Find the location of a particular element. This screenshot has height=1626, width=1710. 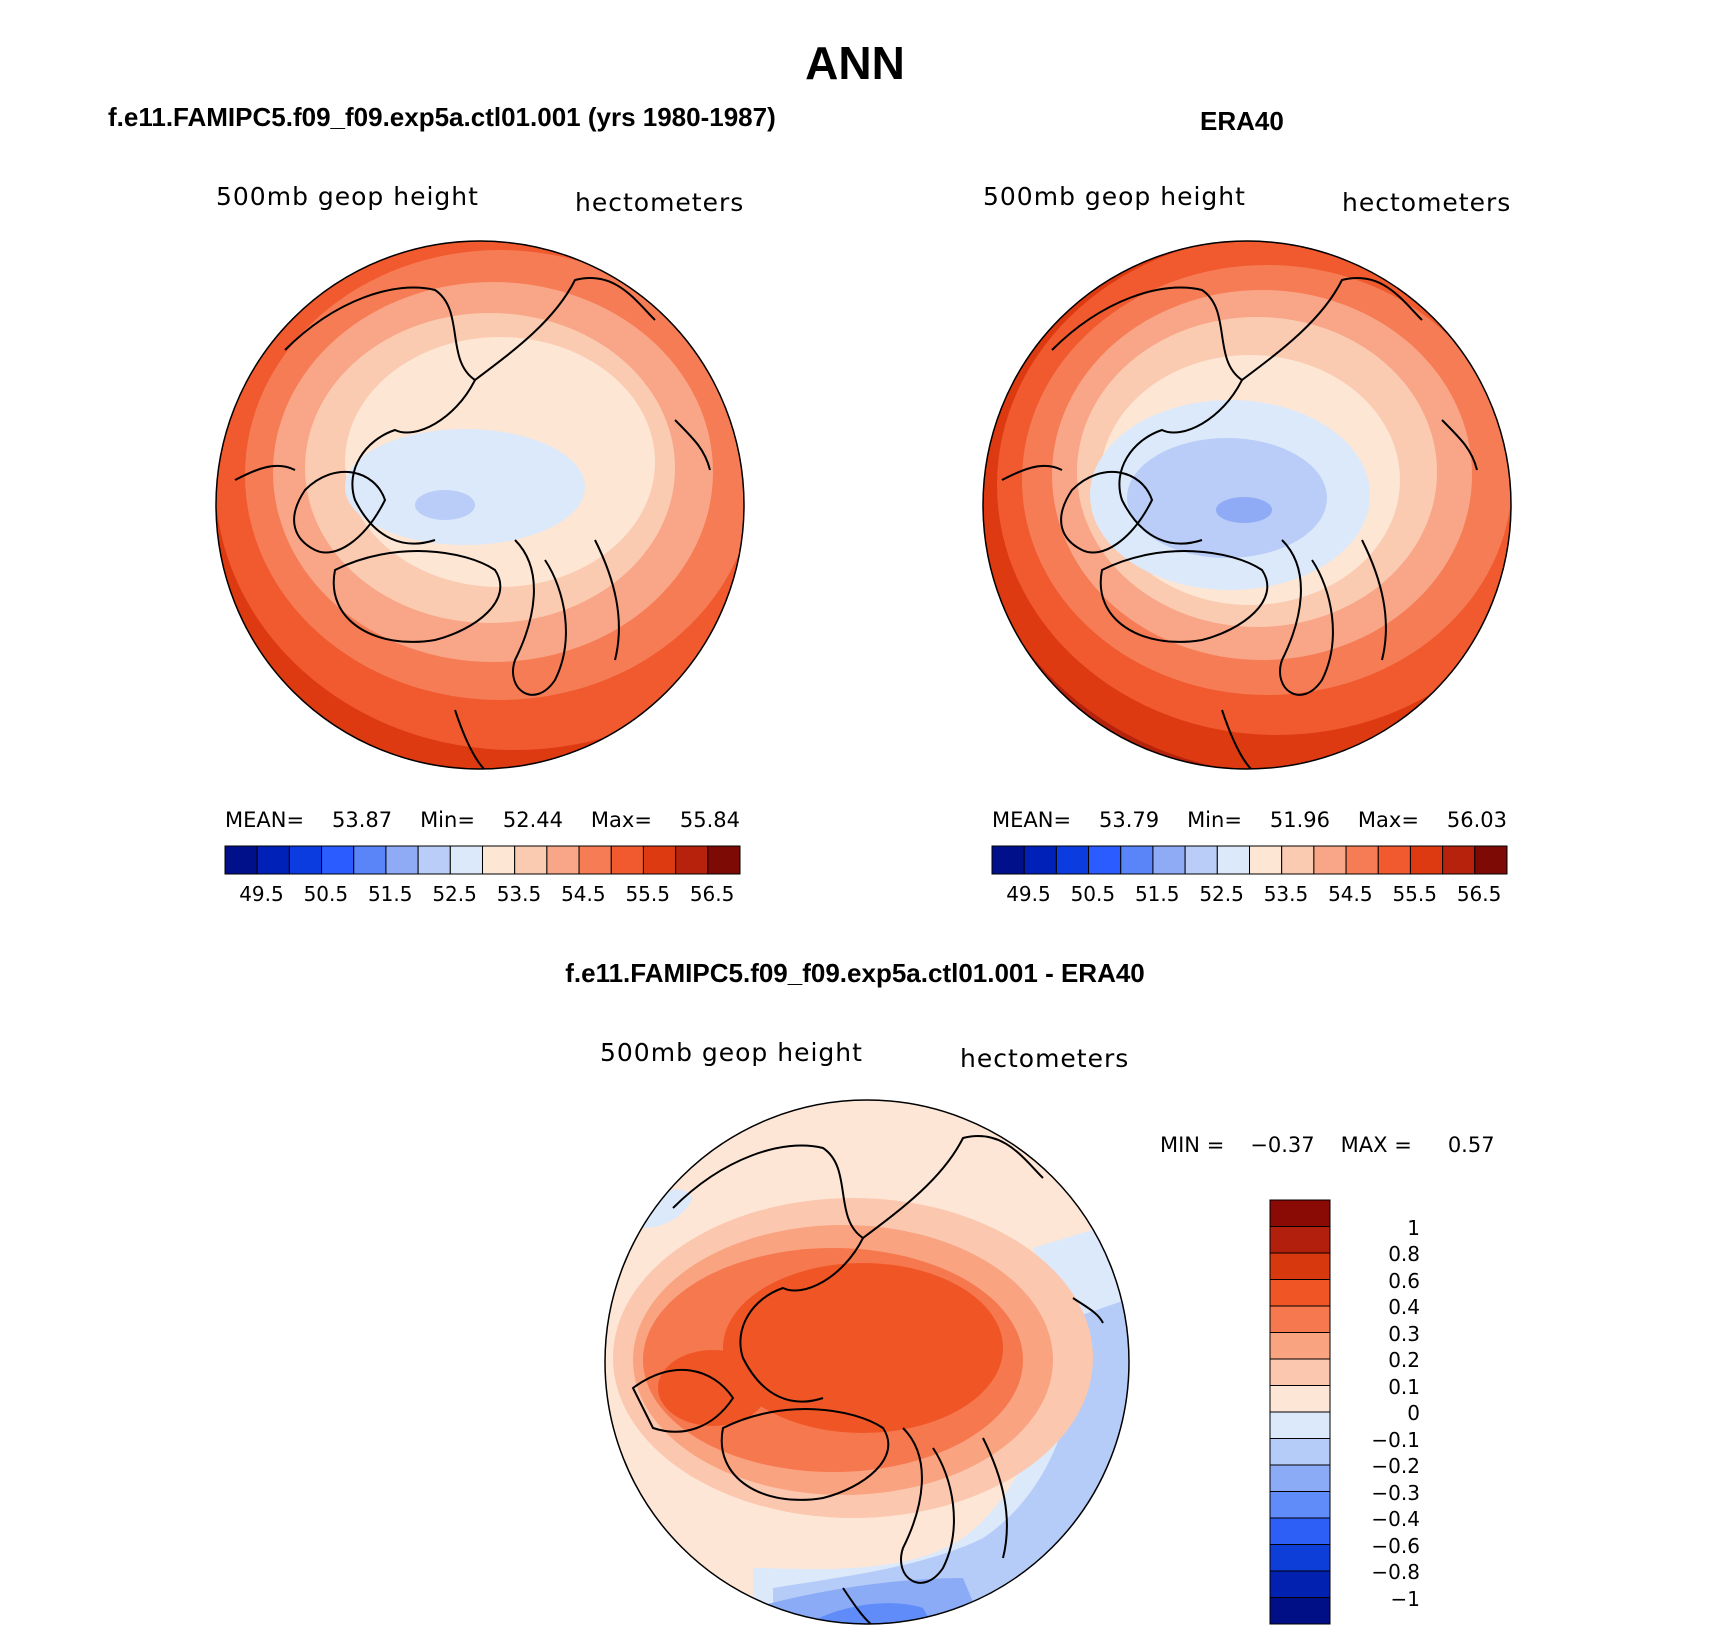

panel1-colorbar-tick-label: 56.5 is located at coordinates (712, 894).